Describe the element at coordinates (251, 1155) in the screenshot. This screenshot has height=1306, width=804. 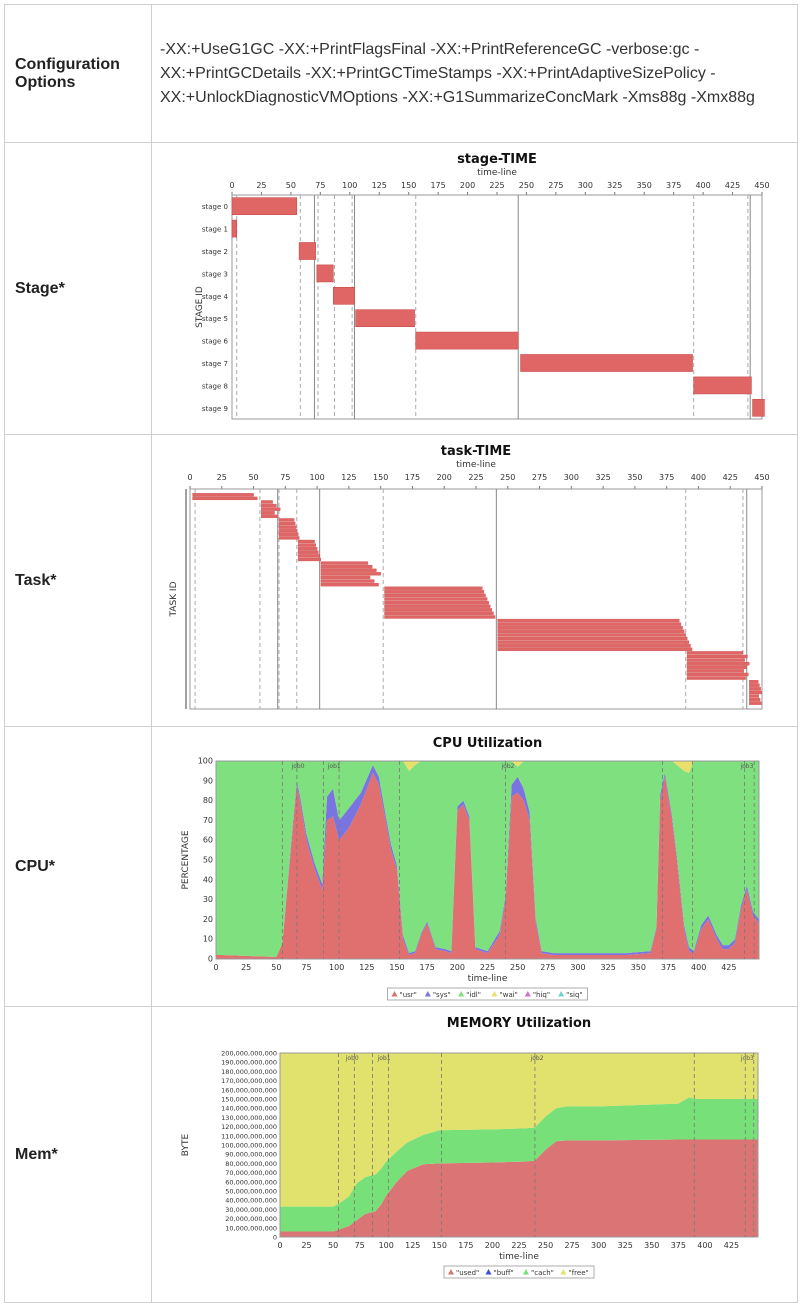
I see `y-tick-label: 90,000,000,000` at that location.